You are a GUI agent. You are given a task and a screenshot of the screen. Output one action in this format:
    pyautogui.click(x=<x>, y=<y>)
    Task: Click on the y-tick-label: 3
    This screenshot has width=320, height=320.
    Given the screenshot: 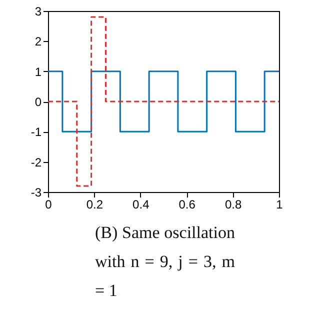 What is the action you would take?
    pyautogui.click(x=38, y=11)
    